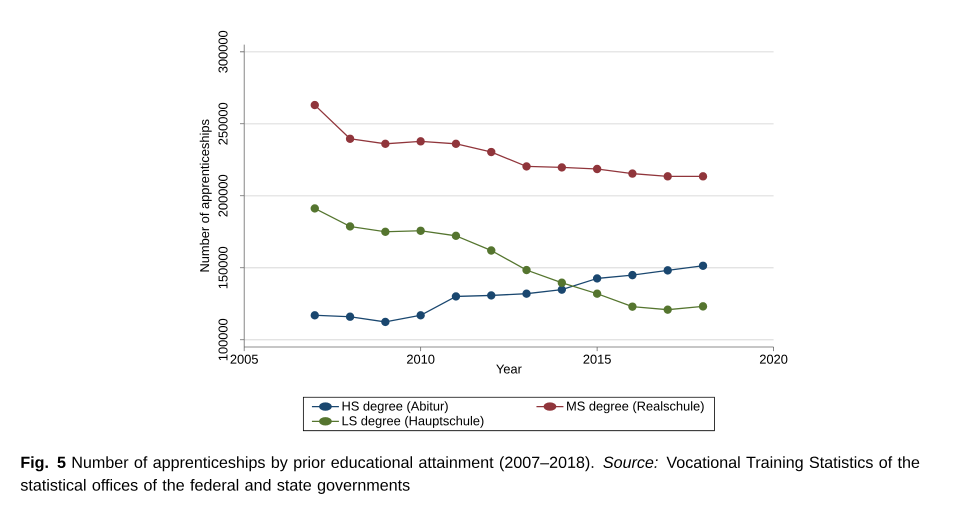 Image resolution: width=955 pixels, height=513 pixels. What do you see at coordinates (597, 359) in the screenshot?
I see `x-tick-label: 2015` at bounding box center [597, 359].